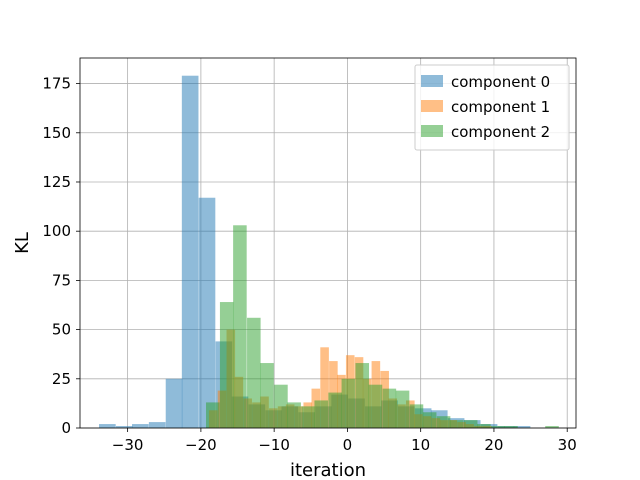 The width and height of the screenshot is (640, 480). What do you see at coordinates (128, 445) in the screenshot?
I see `x-tick-label: −30` at bounding box center [128, 445].